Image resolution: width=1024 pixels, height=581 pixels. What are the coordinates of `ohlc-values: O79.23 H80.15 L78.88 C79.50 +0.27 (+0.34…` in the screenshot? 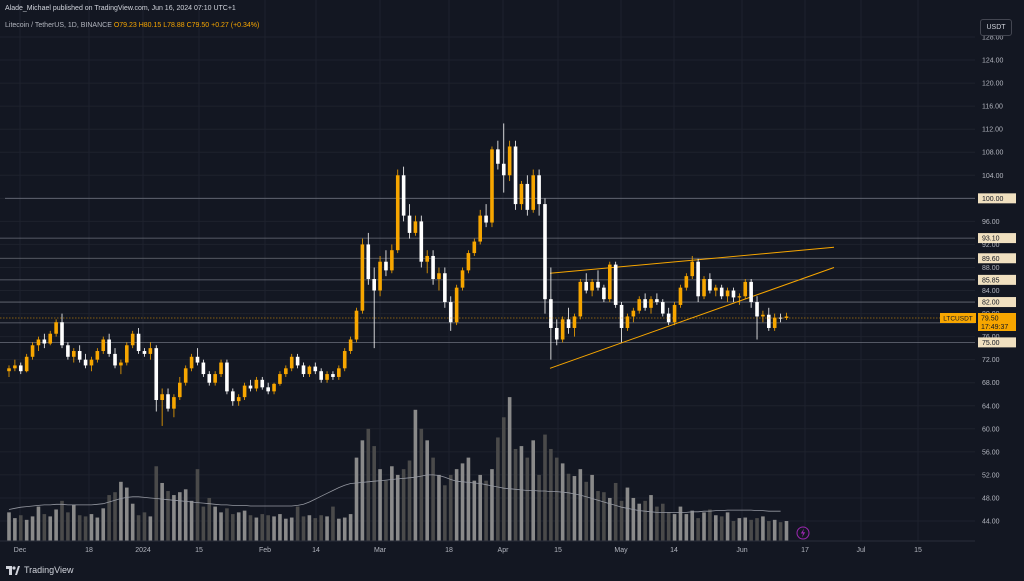 It's located at (186, 25).